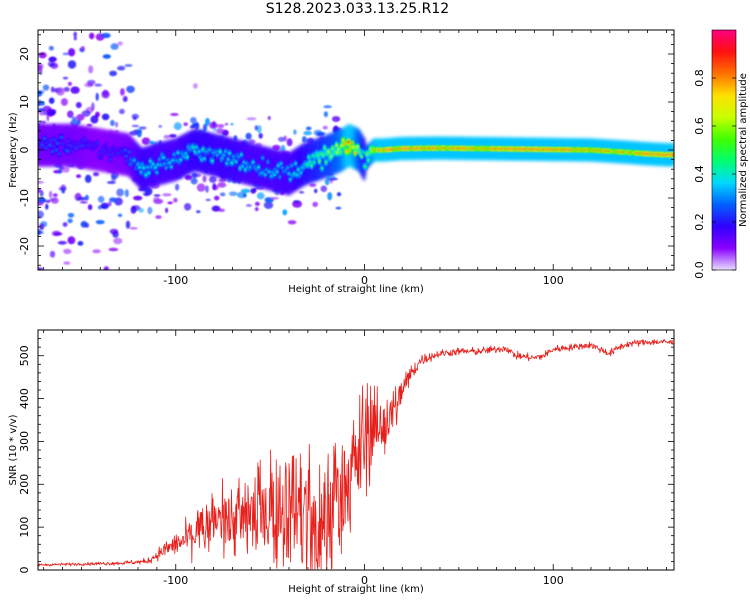  What do you see at coordinates (24, 150) in the screenshot?
I see `y-tick-label: 0` at bounding box center [24, 150].